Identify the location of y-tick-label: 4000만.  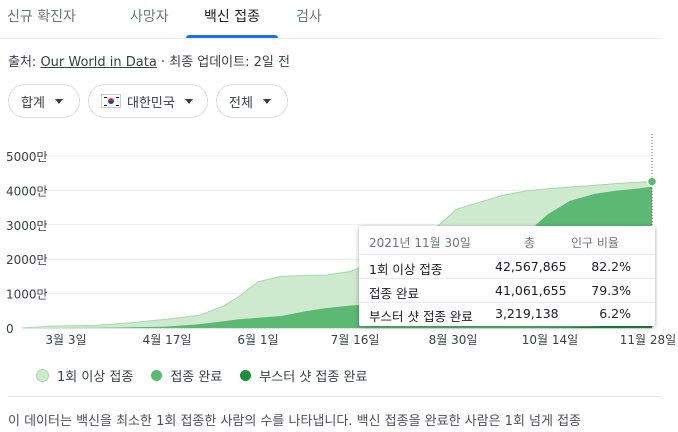
(27, 191).